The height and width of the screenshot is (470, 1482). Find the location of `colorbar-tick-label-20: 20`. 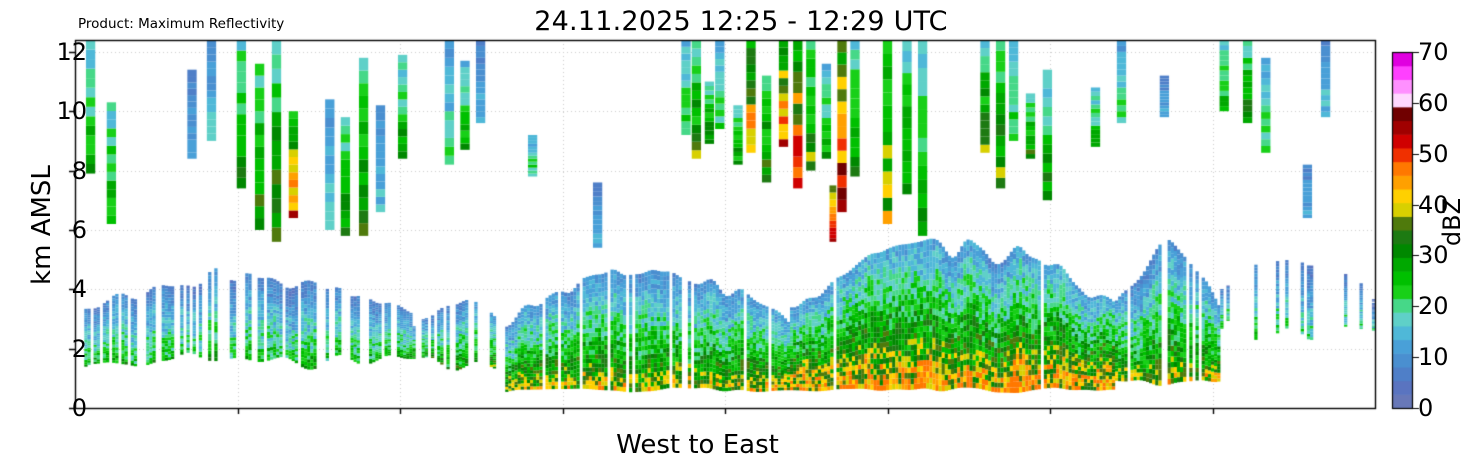

colorbar-tick-label-20: 20 is located at coordinates (1433, 306).